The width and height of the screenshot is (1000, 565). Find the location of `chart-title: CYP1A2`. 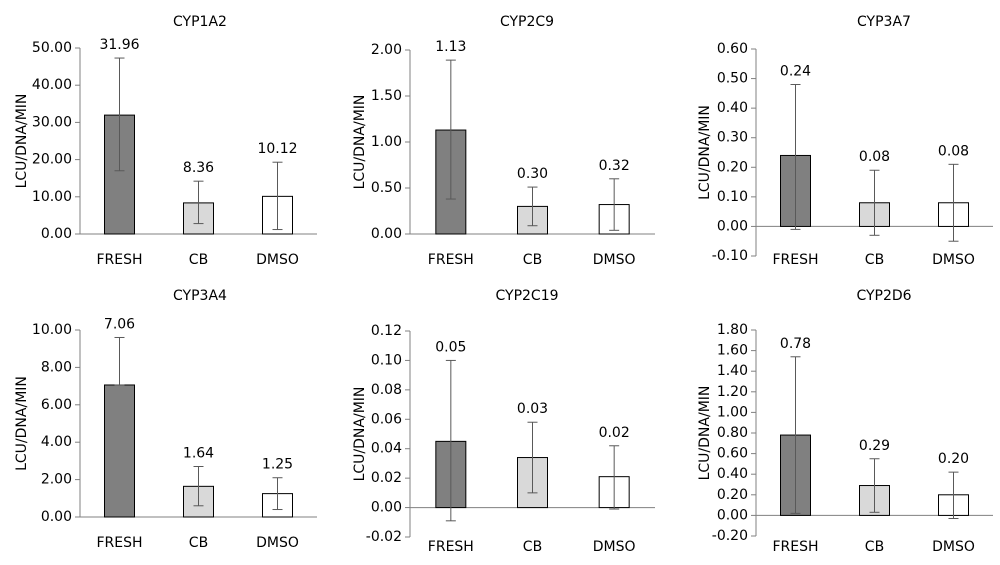

chart-title: CYP1A2 is located at coordinates (200, 22).